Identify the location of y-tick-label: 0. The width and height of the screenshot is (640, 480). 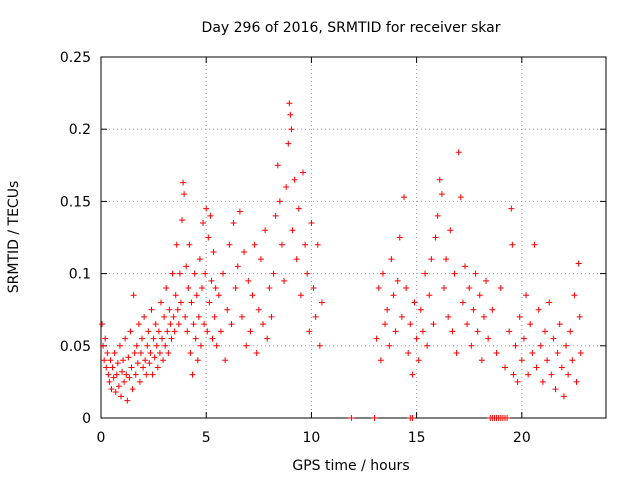
(86, 419).